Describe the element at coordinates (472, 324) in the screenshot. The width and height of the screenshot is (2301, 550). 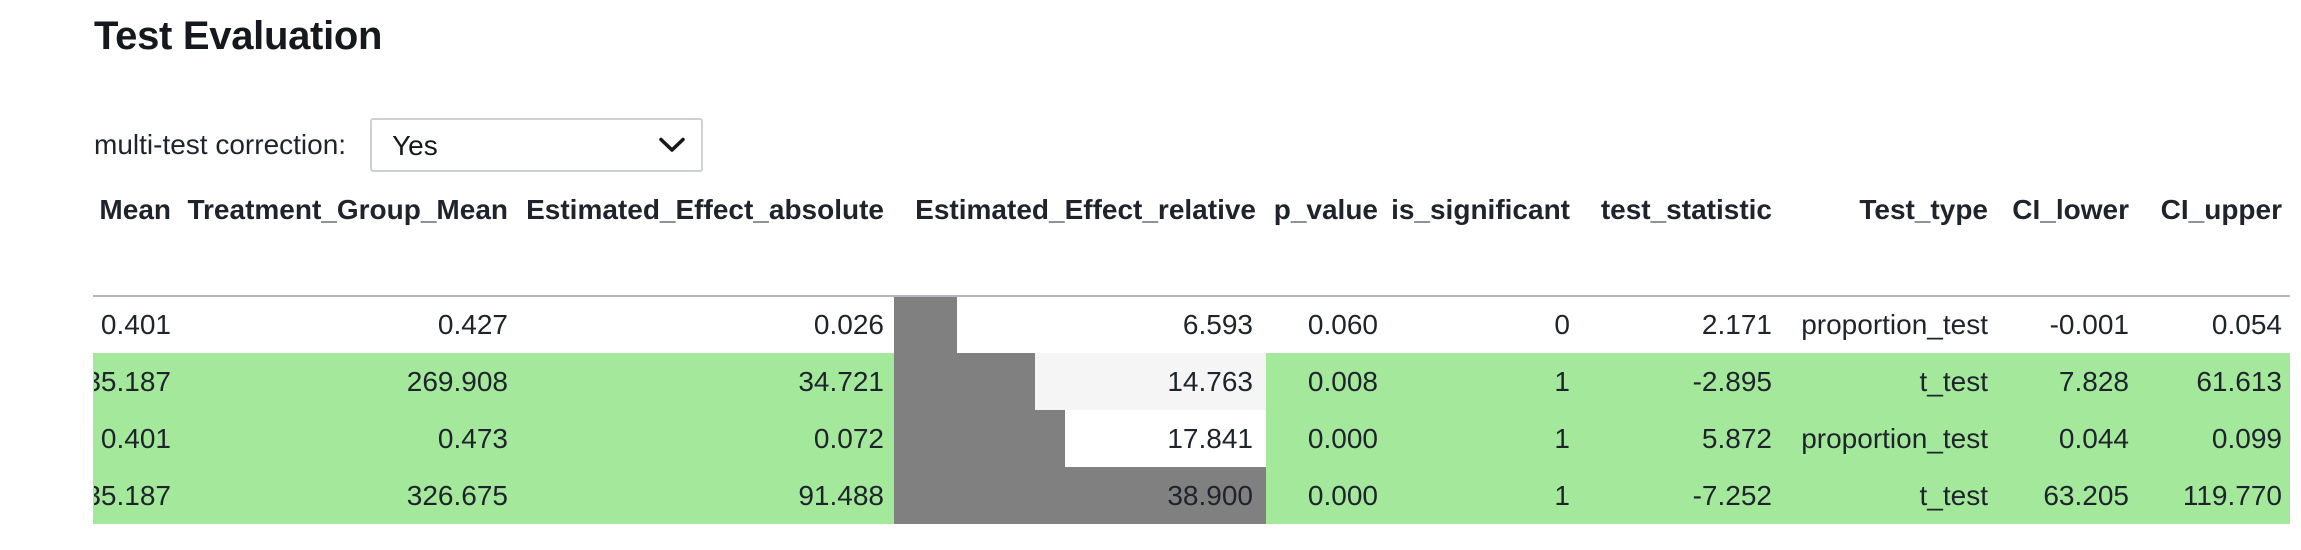
I see `cell-treatment-group-mean: 0.427` at that location.